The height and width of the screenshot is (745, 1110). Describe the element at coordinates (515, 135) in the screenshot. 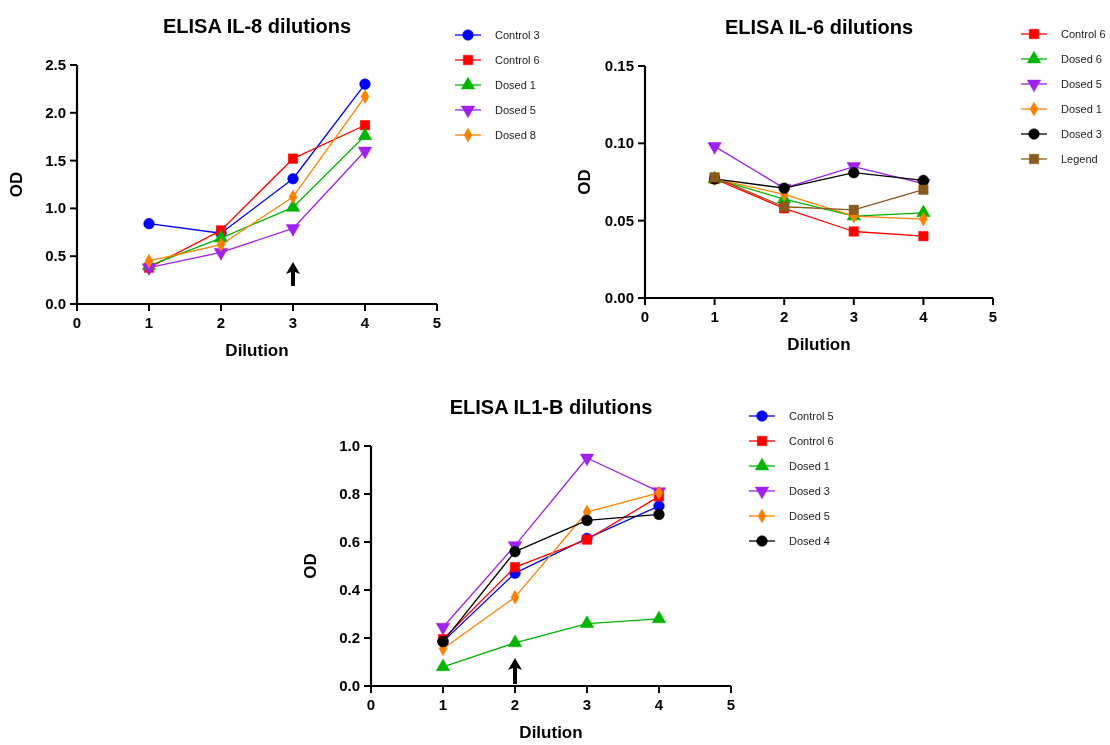

I see `legend-label: Dosed 8` at that location.